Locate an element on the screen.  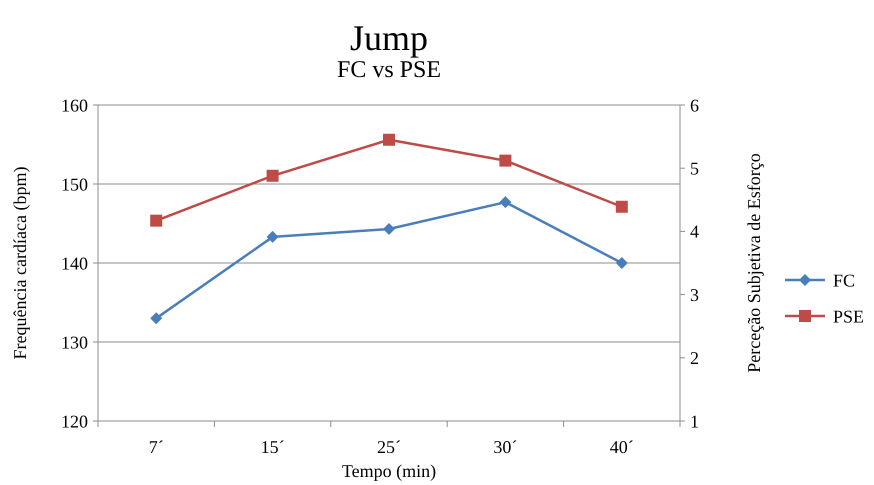
chart-title: Jump is located at coordinates (389, 38).